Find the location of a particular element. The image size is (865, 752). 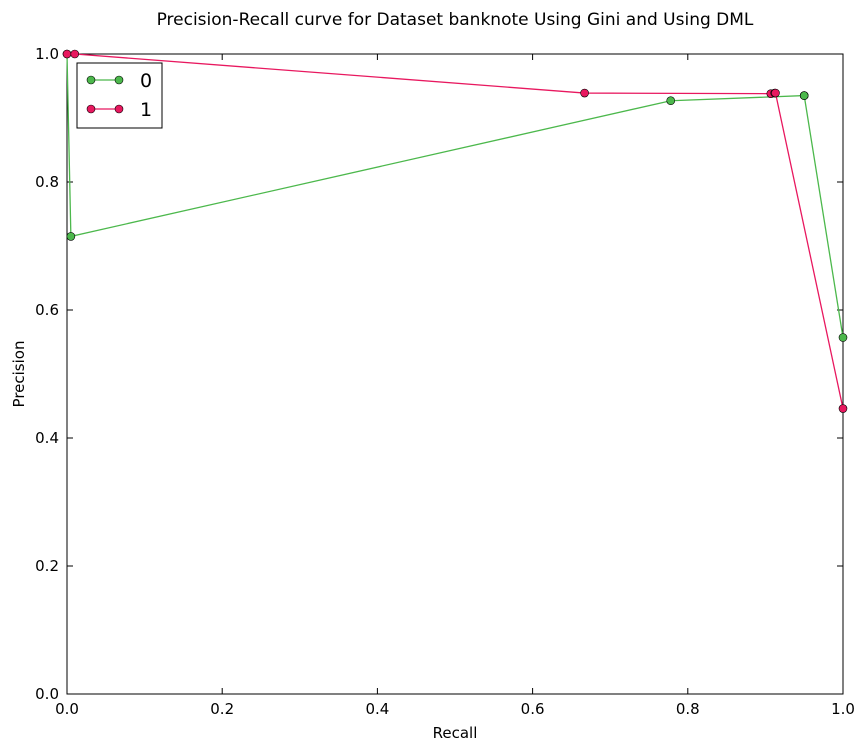

legend: 01 is located at coordinates (119, 95).